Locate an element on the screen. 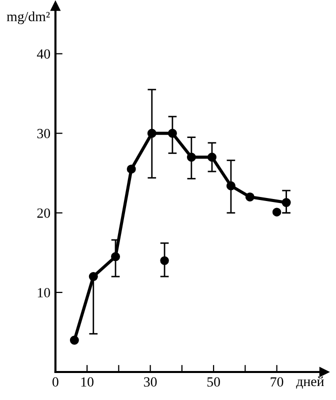  x-tick-label: 30 is located at coordinates (150, 382).